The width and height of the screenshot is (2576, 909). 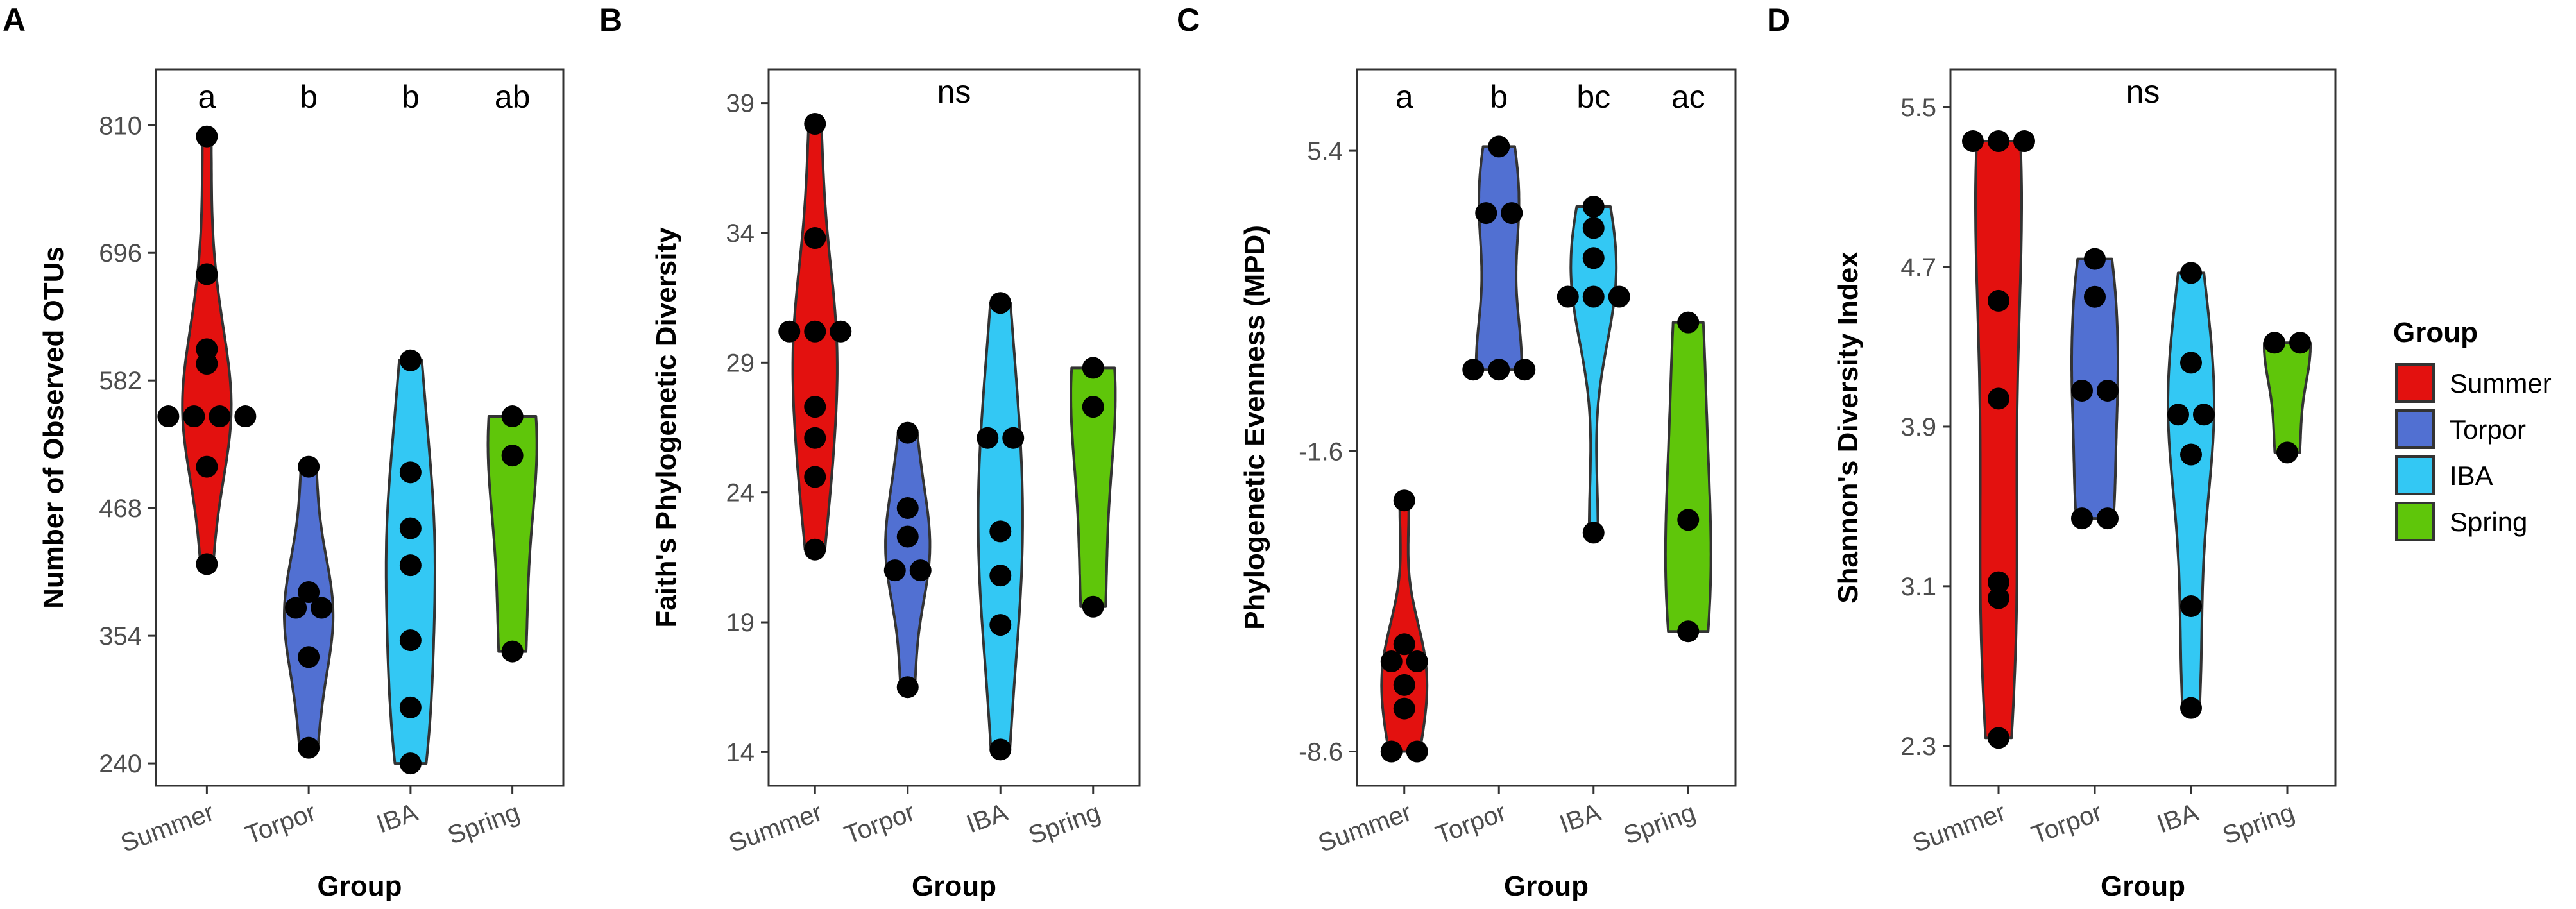 I want to click on significance-label: ns, so click(x=2143, y=92).